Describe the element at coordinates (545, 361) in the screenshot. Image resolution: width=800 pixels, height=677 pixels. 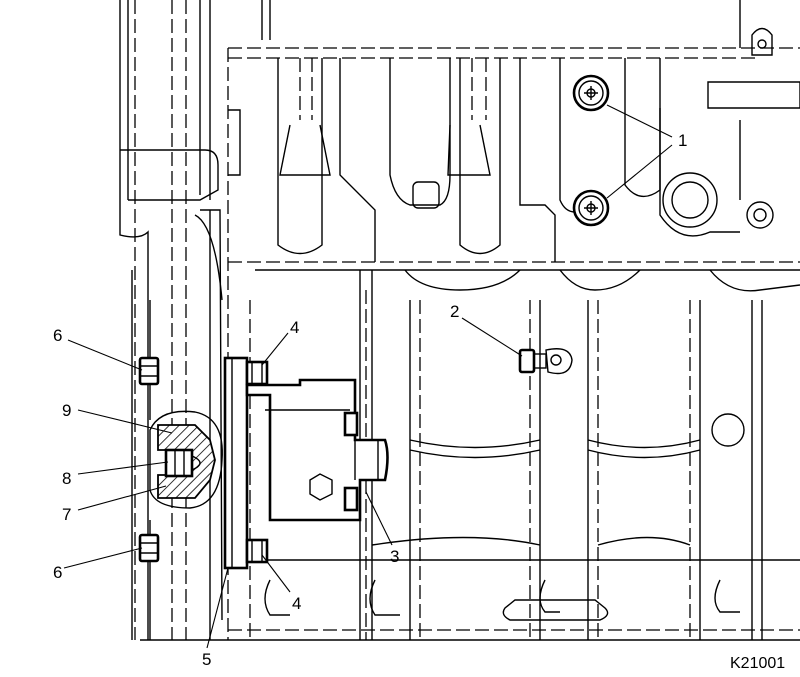
I see `sensor-bolt` at that location.